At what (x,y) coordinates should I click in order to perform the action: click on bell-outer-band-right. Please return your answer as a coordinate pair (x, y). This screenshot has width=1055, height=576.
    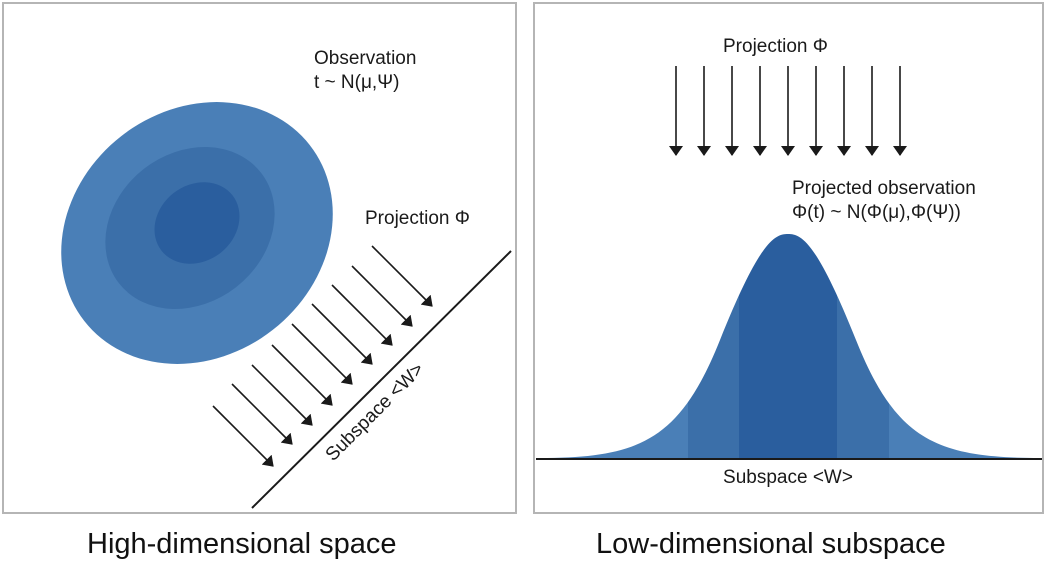
    Looking at the image, I should click on (964, 346).